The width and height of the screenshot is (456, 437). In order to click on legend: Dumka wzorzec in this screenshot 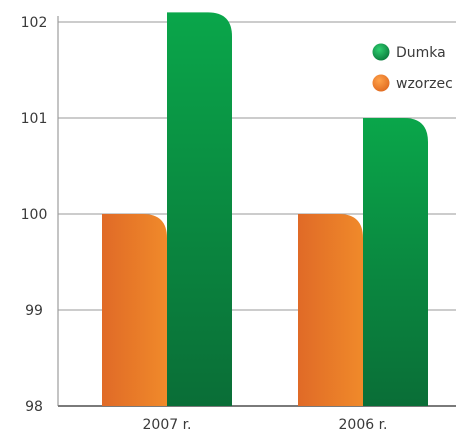, I will do `click(412, 67)`.